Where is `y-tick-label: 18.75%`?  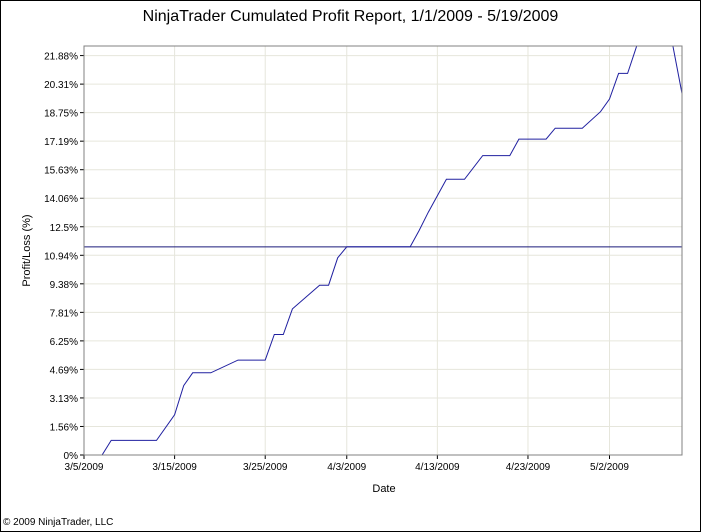 y-tick-label: 18.75% is located at coordinates (61, 114).